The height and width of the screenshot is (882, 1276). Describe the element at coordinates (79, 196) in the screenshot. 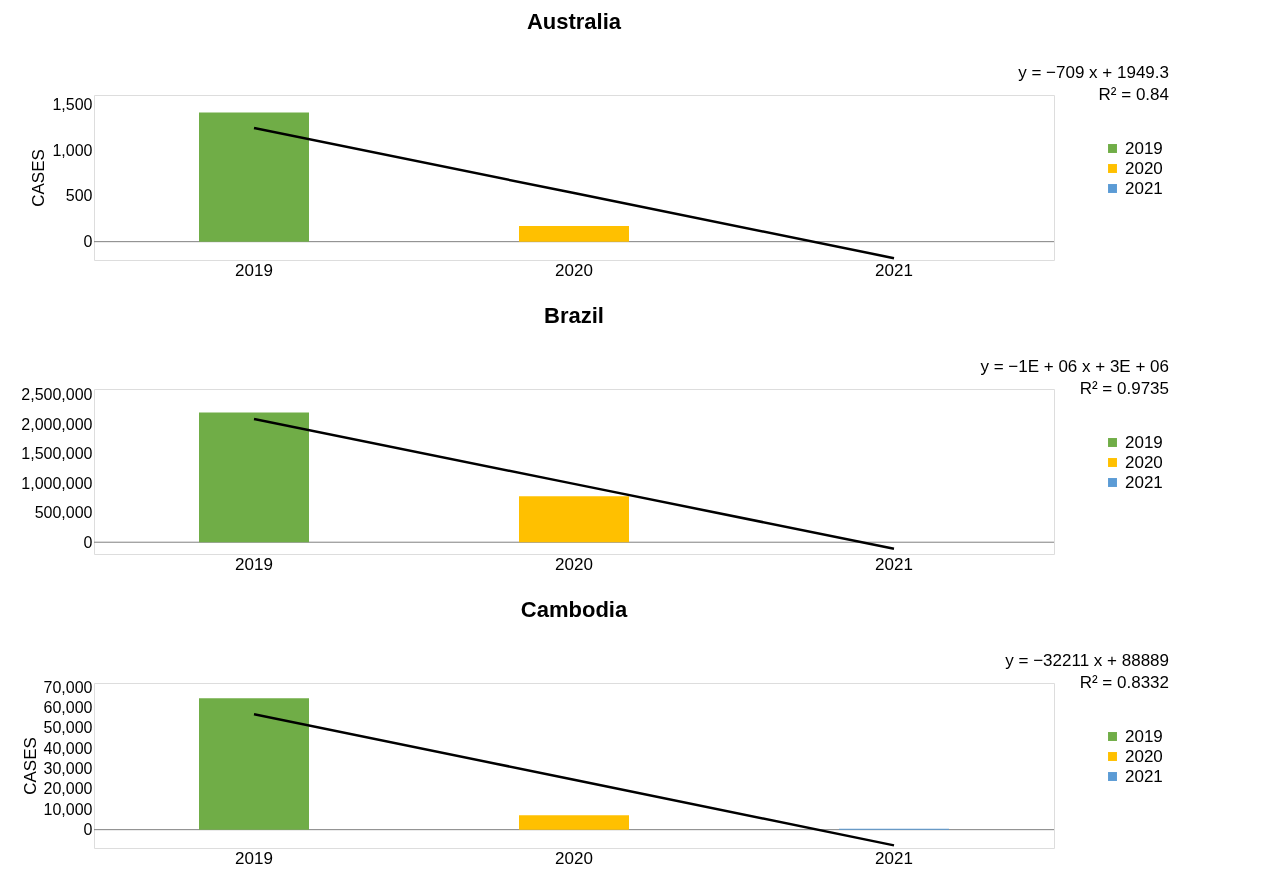

I see `y-tick-label: 500` at that location.